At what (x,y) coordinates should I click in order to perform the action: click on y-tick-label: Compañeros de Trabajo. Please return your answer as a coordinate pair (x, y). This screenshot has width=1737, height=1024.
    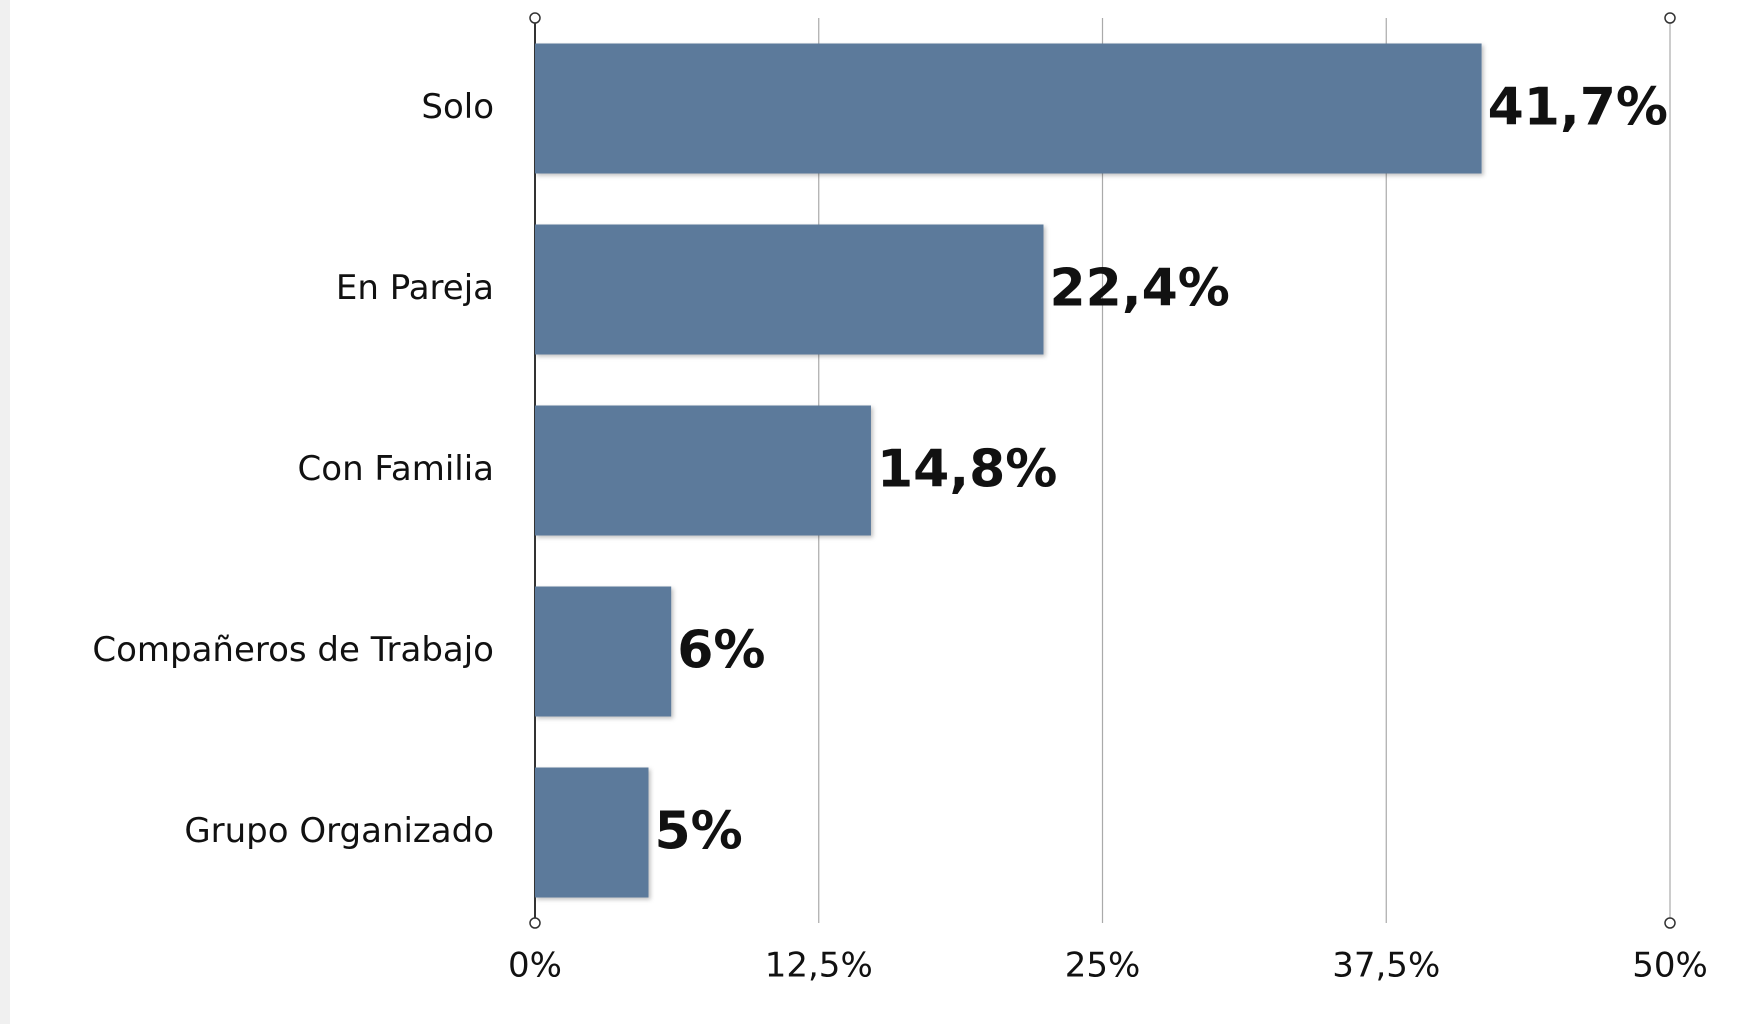
    Looking at the image, I should click on (293, 650).